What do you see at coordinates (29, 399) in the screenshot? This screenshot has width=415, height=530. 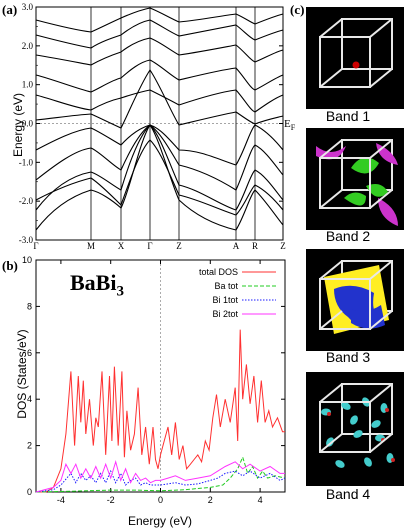 I see `y-tick-label: 4` at bounding box center [29, 399].